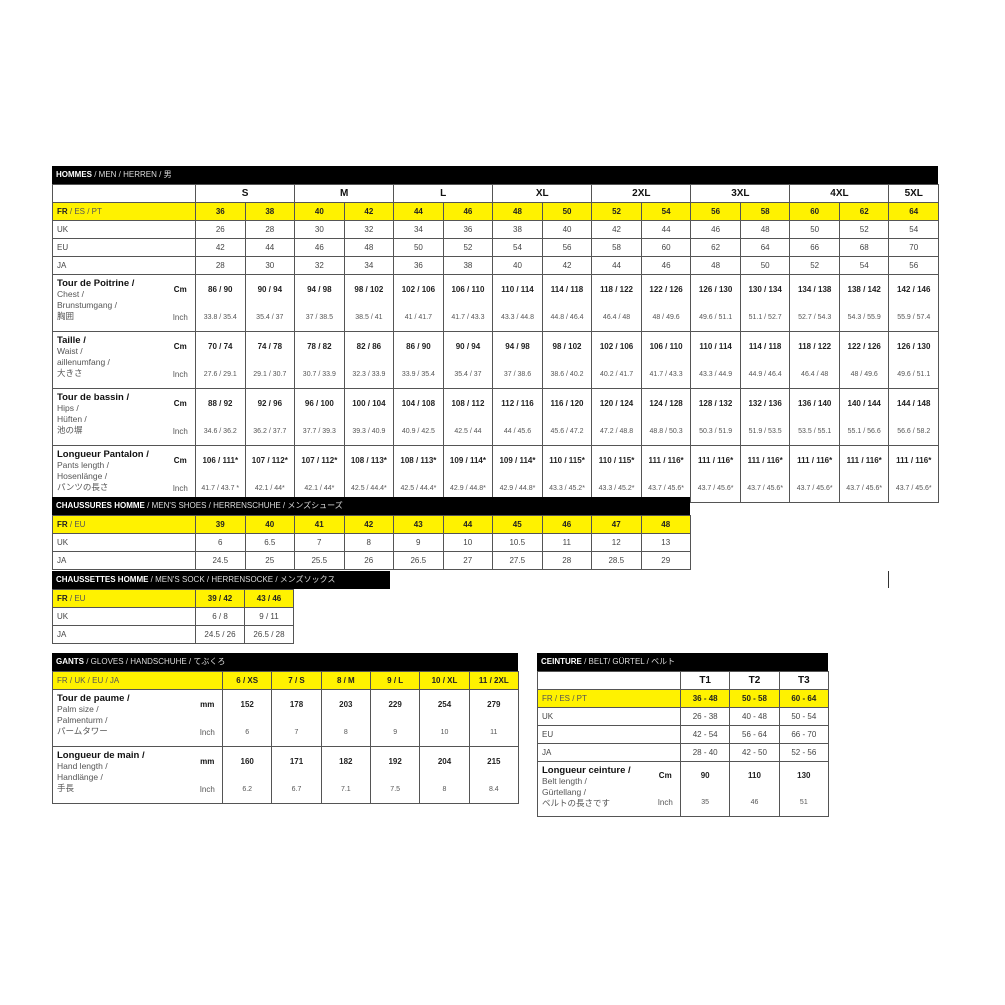 Image resolution: width=1005 pixels, height=1005 pixels. Describe the element at coordinates (220, 459) in the screenshot. I see `measurement-cm-cell: 106 / 111*` at that location.